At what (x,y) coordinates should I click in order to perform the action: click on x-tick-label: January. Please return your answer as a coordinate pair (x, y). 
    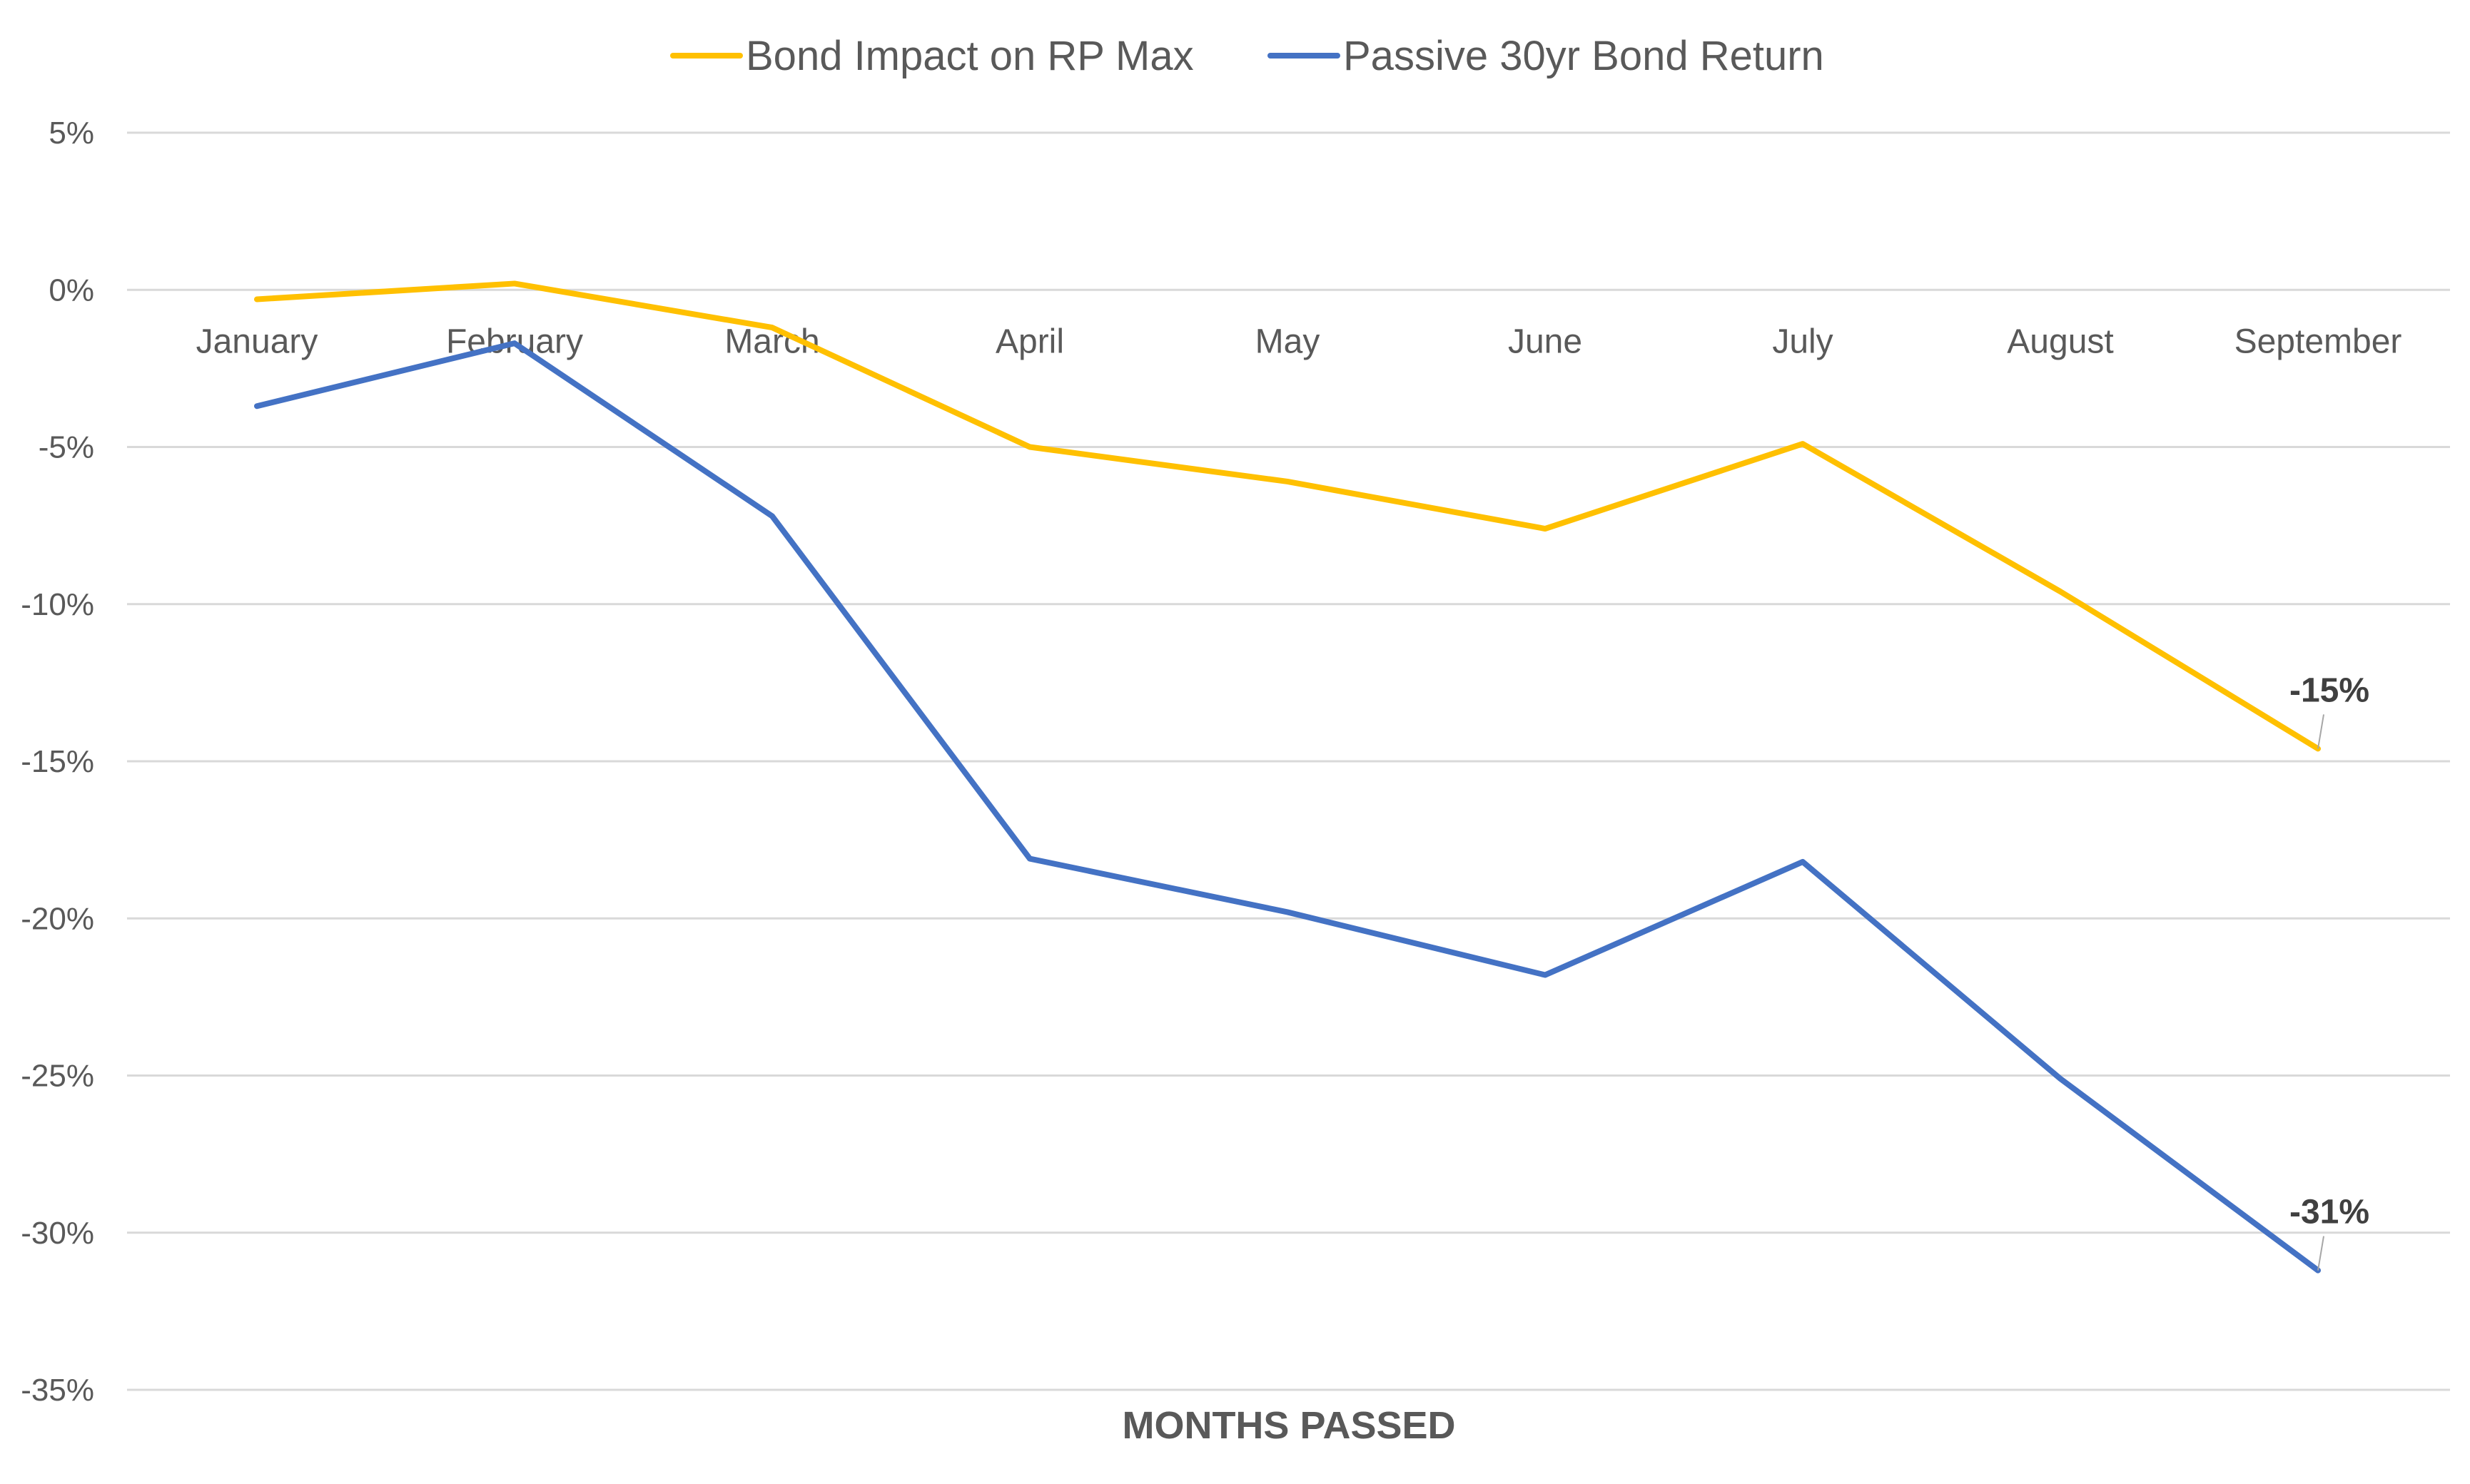
    Looking at the image, I should click on (257, 341).